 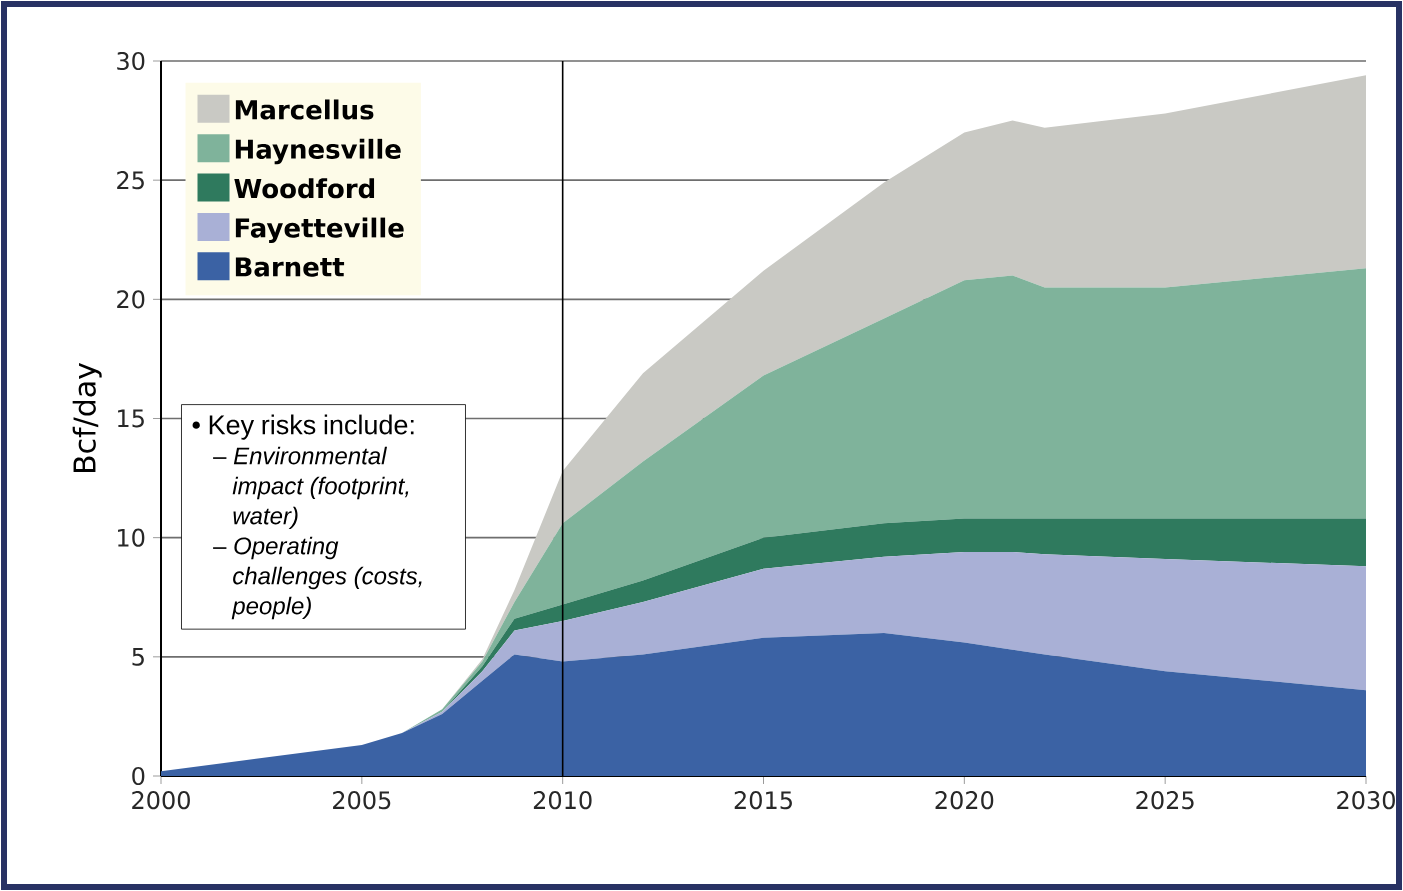 What do you see at coordinates (318, 151) in the screenshot?
I see `legend-label: Haynesville` at bounding box center [318, 151].